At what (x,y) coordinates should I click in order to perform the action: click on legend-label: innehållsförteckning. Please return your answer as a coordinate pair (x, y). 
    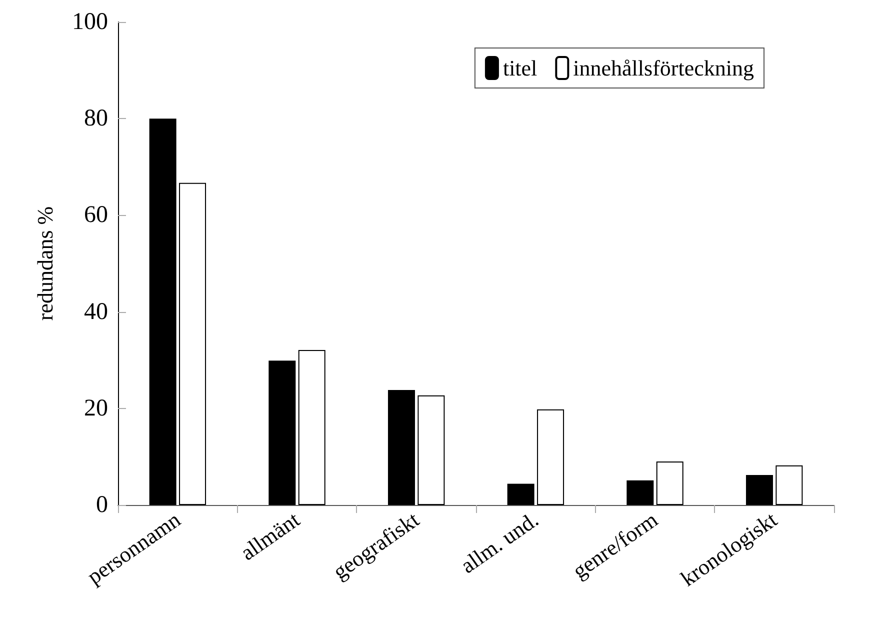
    Looking at the image, I should click on (663, 68).